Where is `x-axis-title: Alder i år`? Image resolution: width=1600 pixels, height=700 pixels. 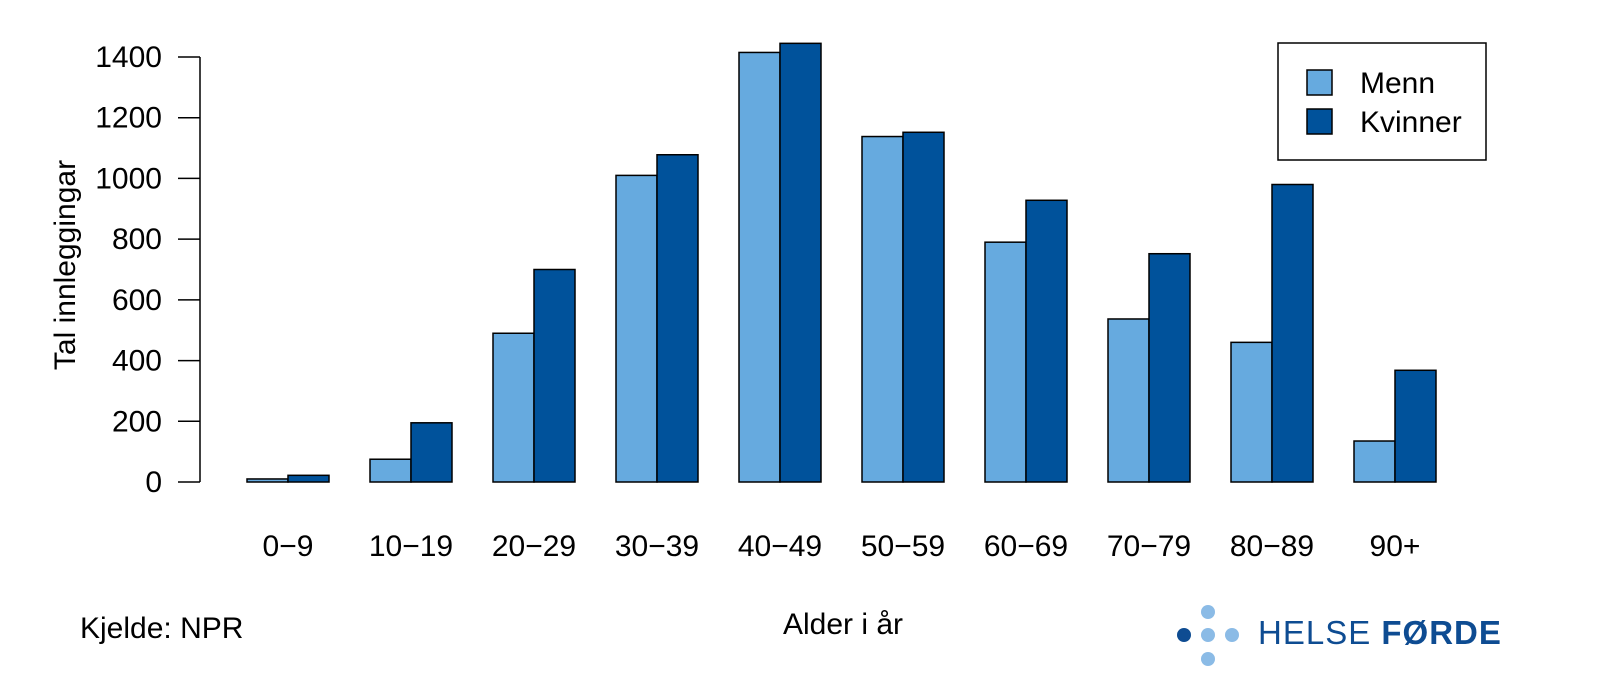
x-axis-title: Alder i år is located at coordinates (843, 624).